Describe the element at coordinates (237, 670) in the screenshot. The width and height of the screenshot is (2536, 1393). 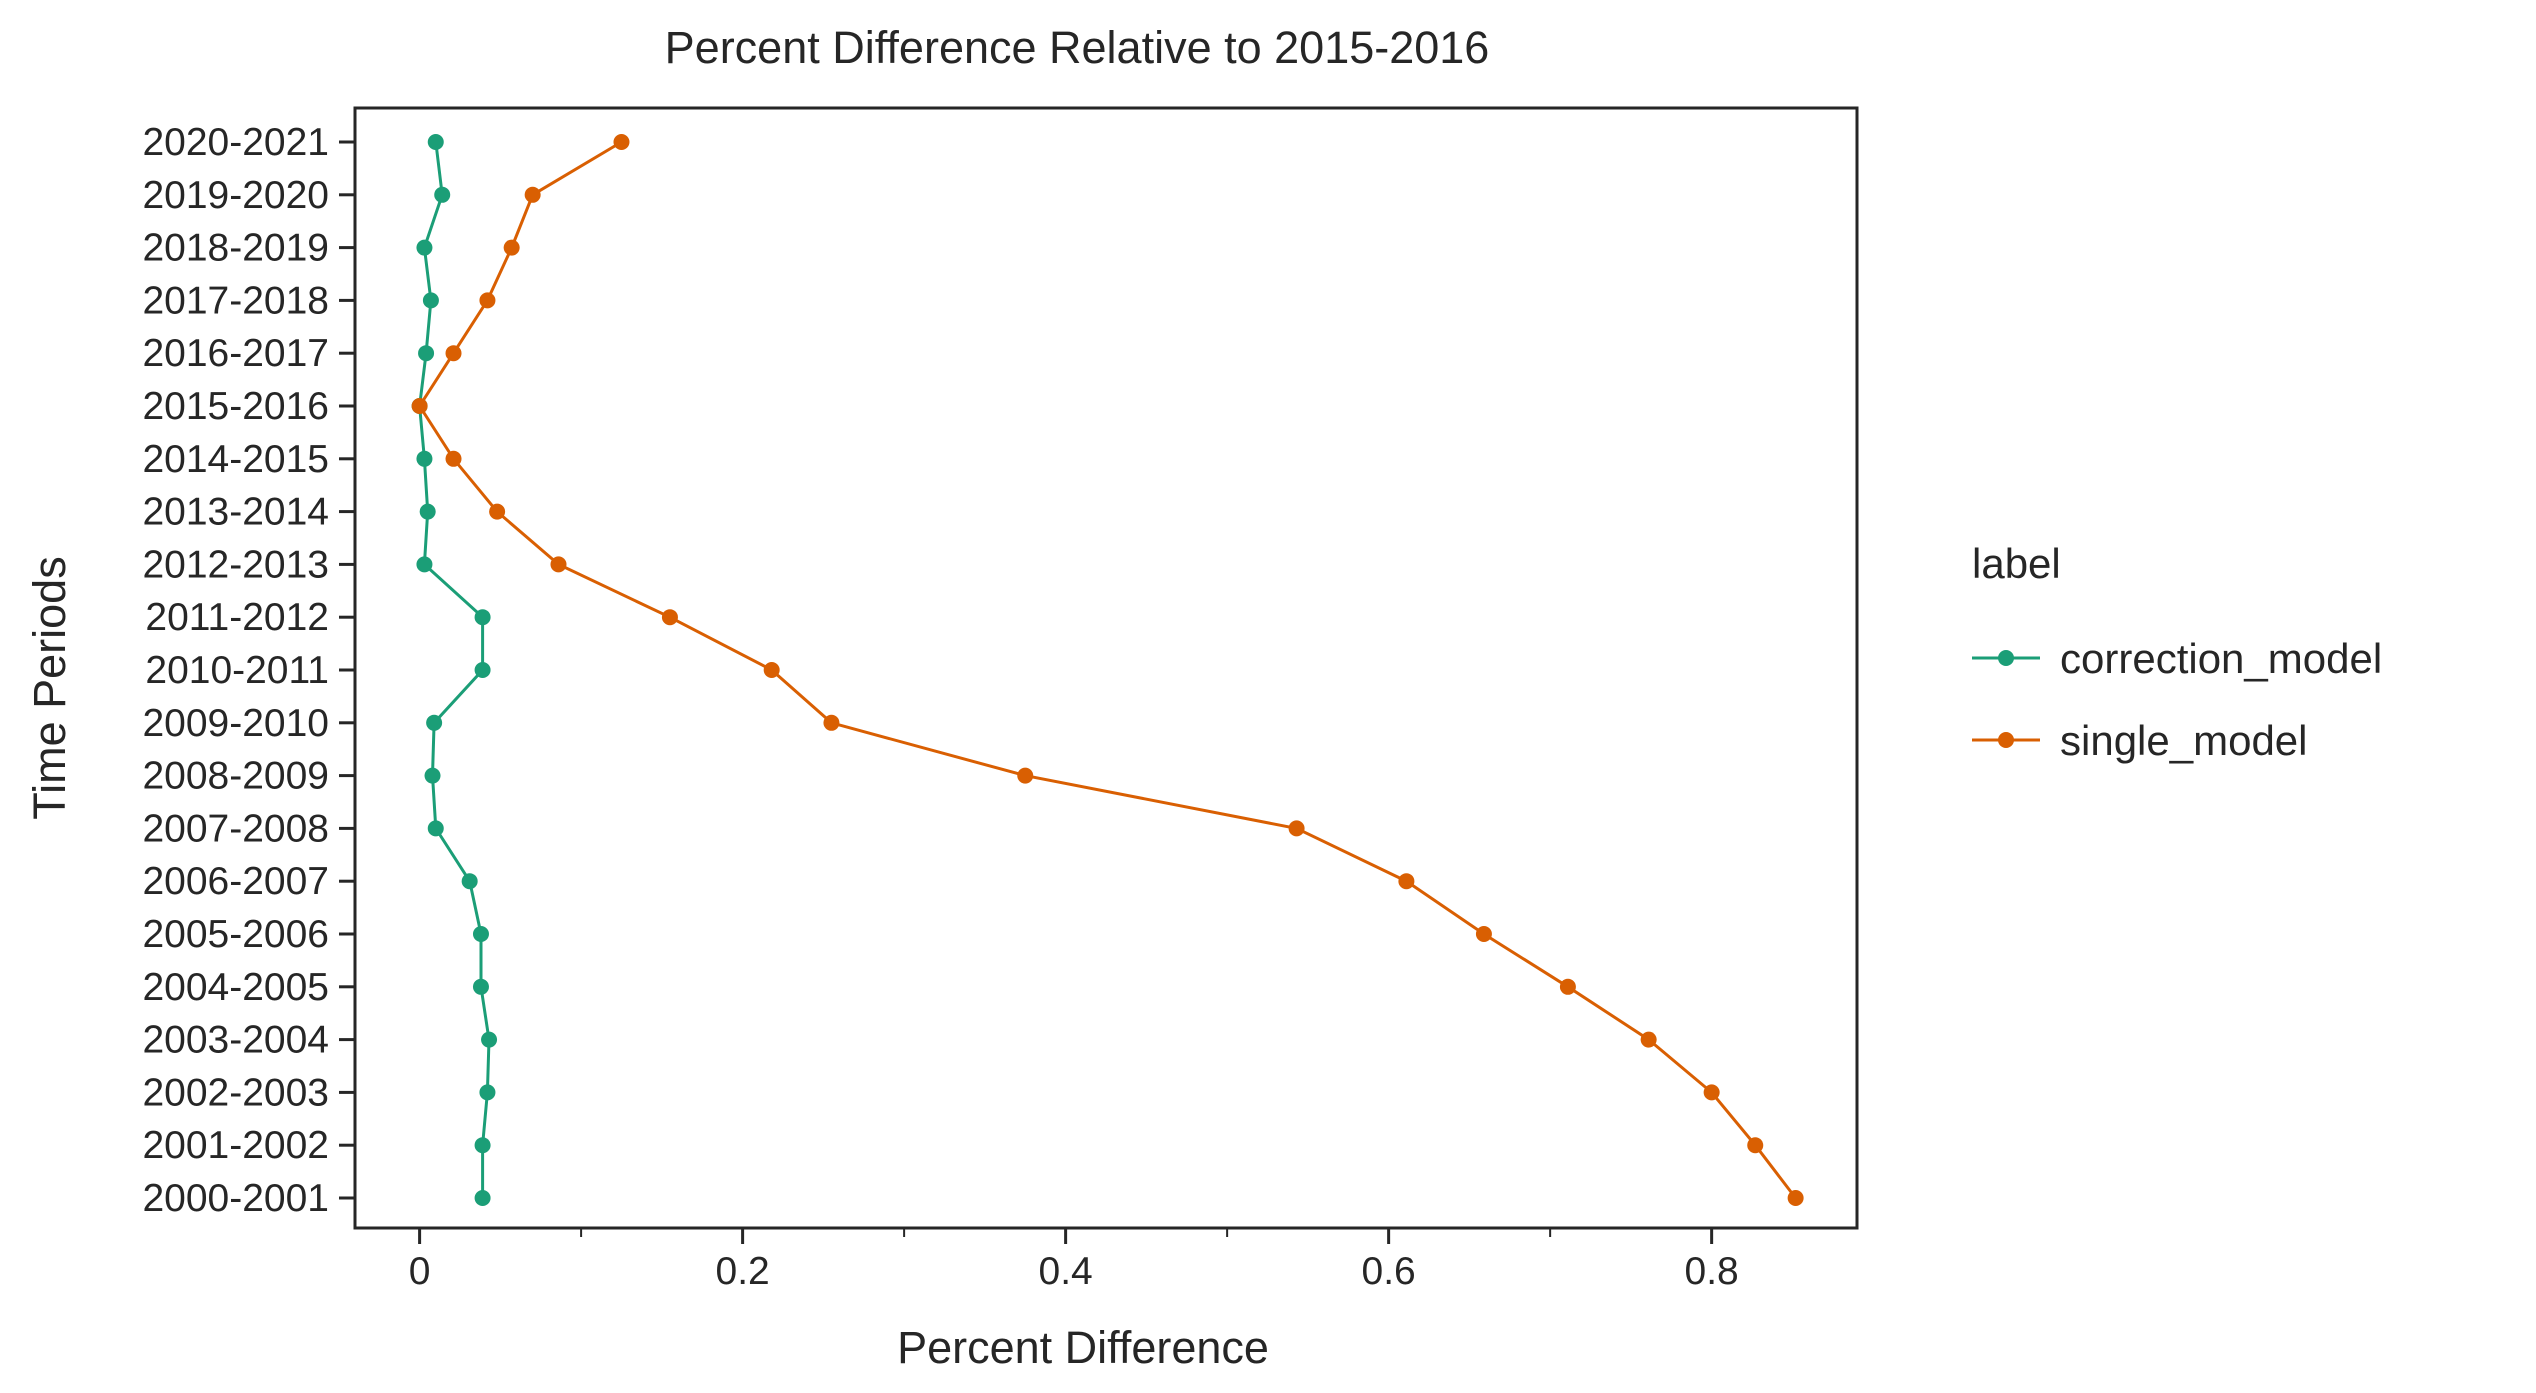
I see `y-tick-label: 2010-2011` at that location.